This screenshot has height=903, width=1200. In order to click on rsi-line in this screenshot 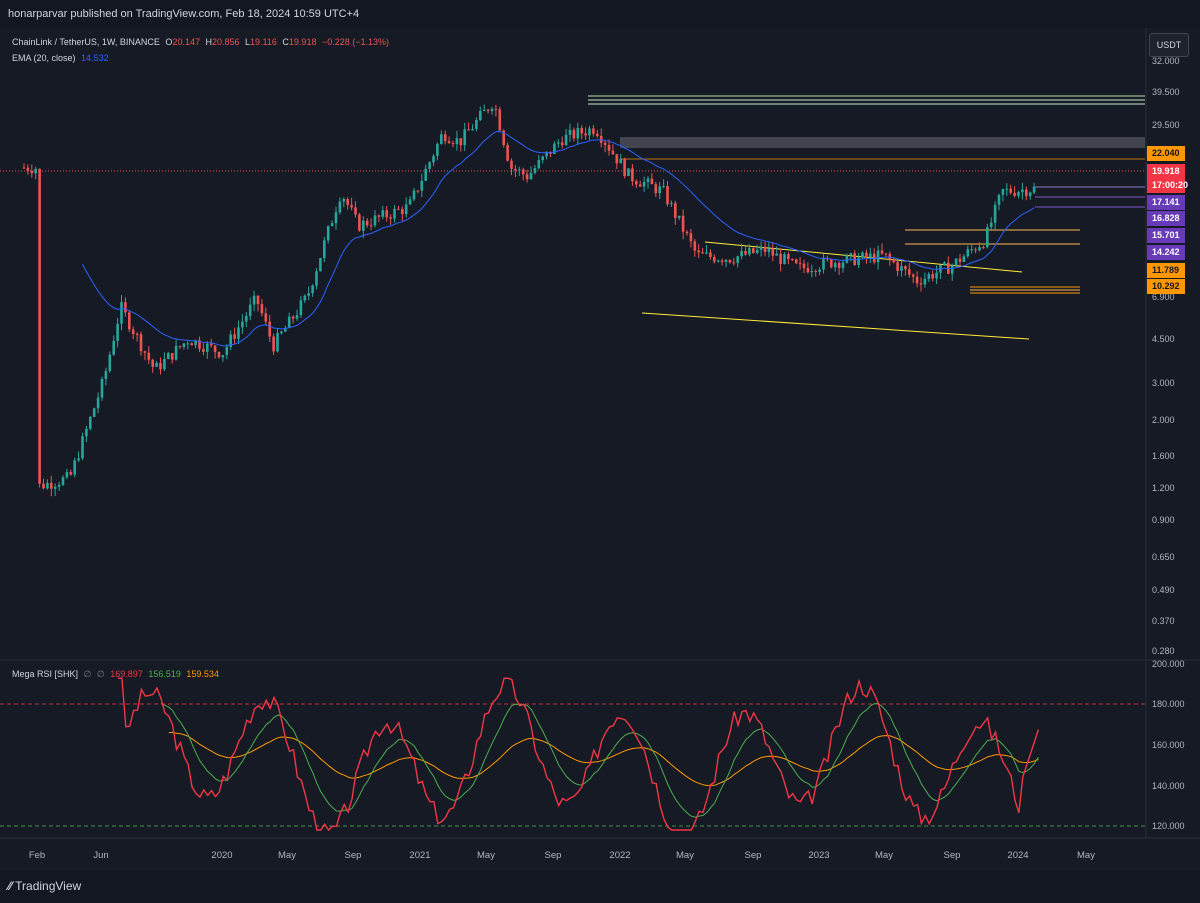, I will do `click(579, 754)`.